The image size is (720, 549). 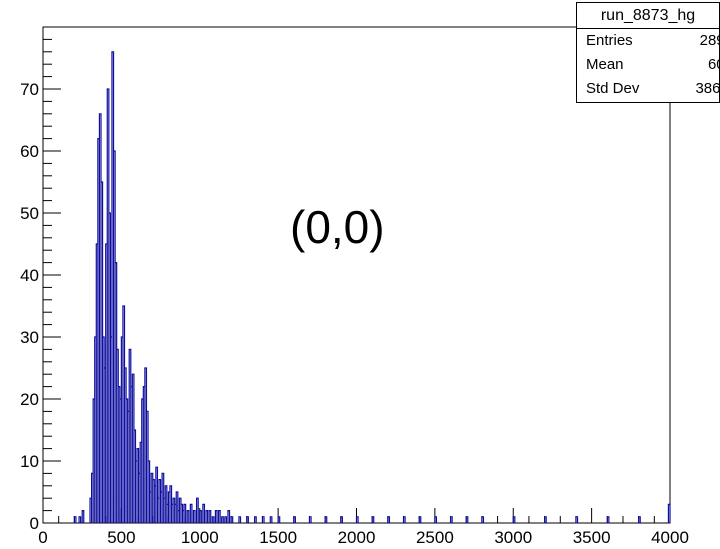 I want to click on x-tick-label: 3500, so click(x=592, y=537).